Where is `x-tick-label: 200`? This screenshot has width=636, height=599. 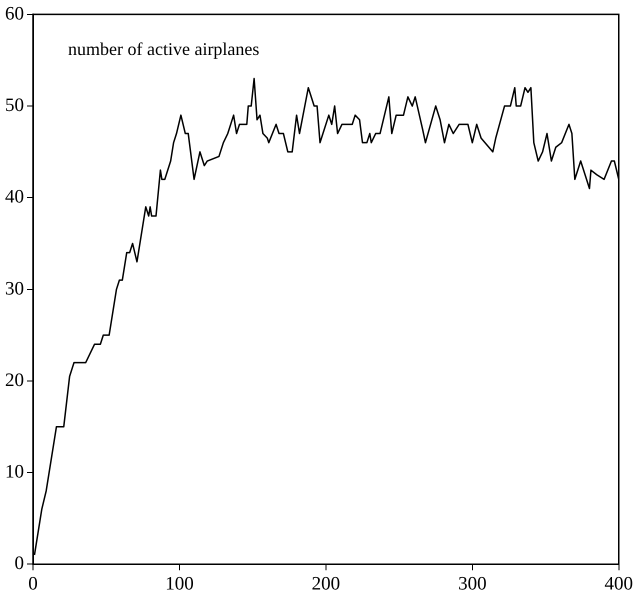 x-tick-label: 200 is located at coordinates (326, 584).